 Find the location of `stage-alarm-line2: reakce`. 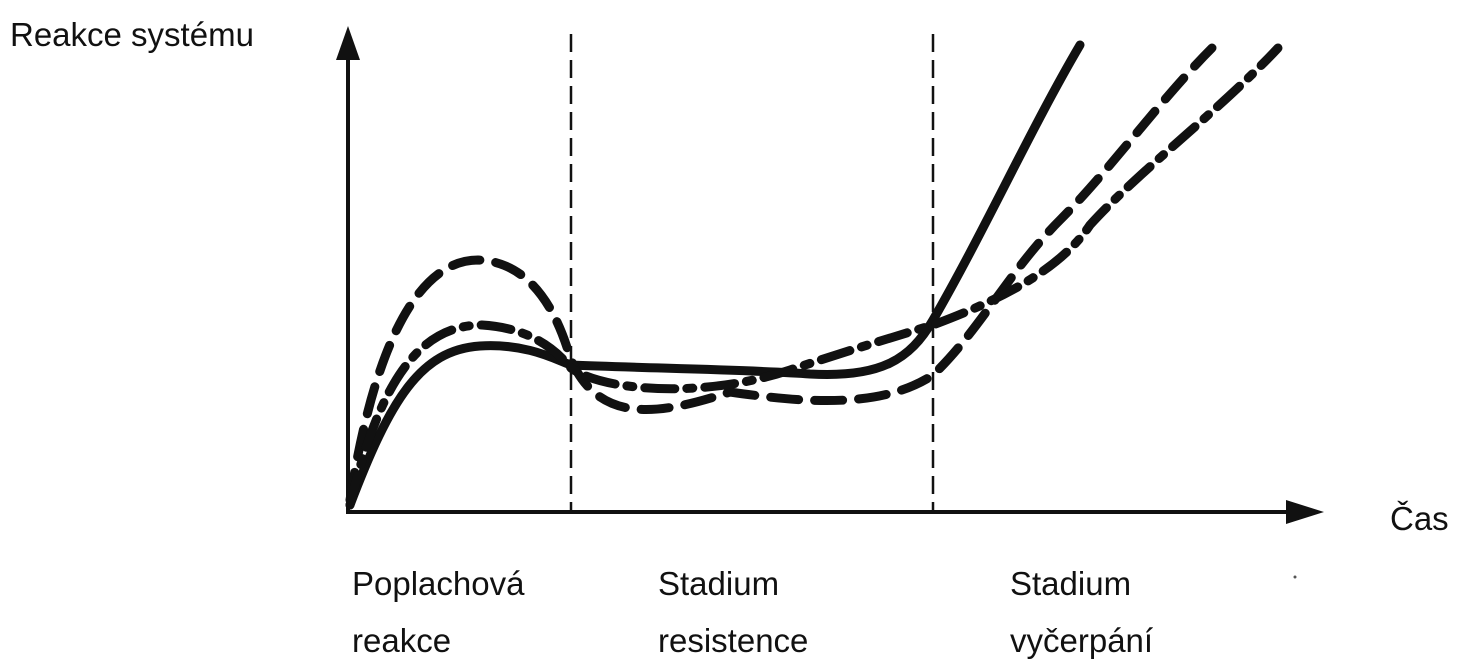

stage-alarm-line2: reakce is located at coordinates (401, 640).